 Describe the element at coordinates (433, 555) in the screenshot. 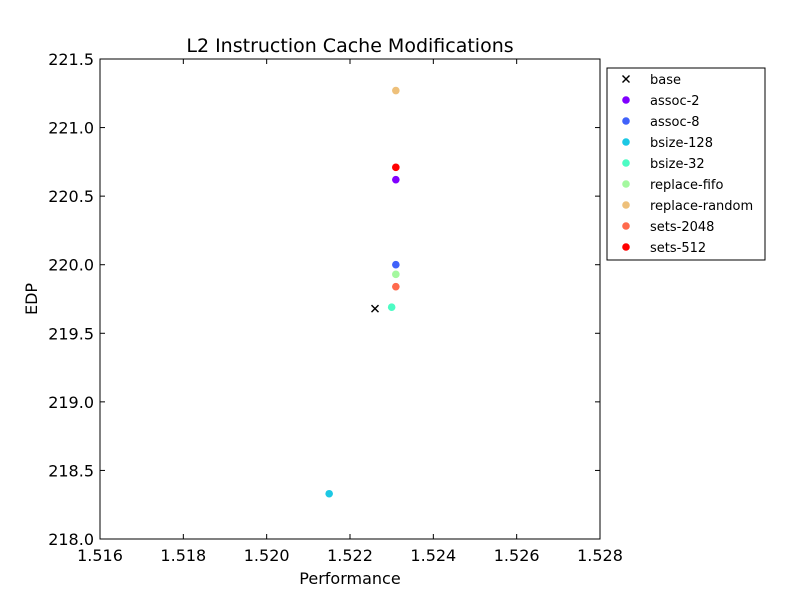

I see `x-tick-label: 1.524` at that location.